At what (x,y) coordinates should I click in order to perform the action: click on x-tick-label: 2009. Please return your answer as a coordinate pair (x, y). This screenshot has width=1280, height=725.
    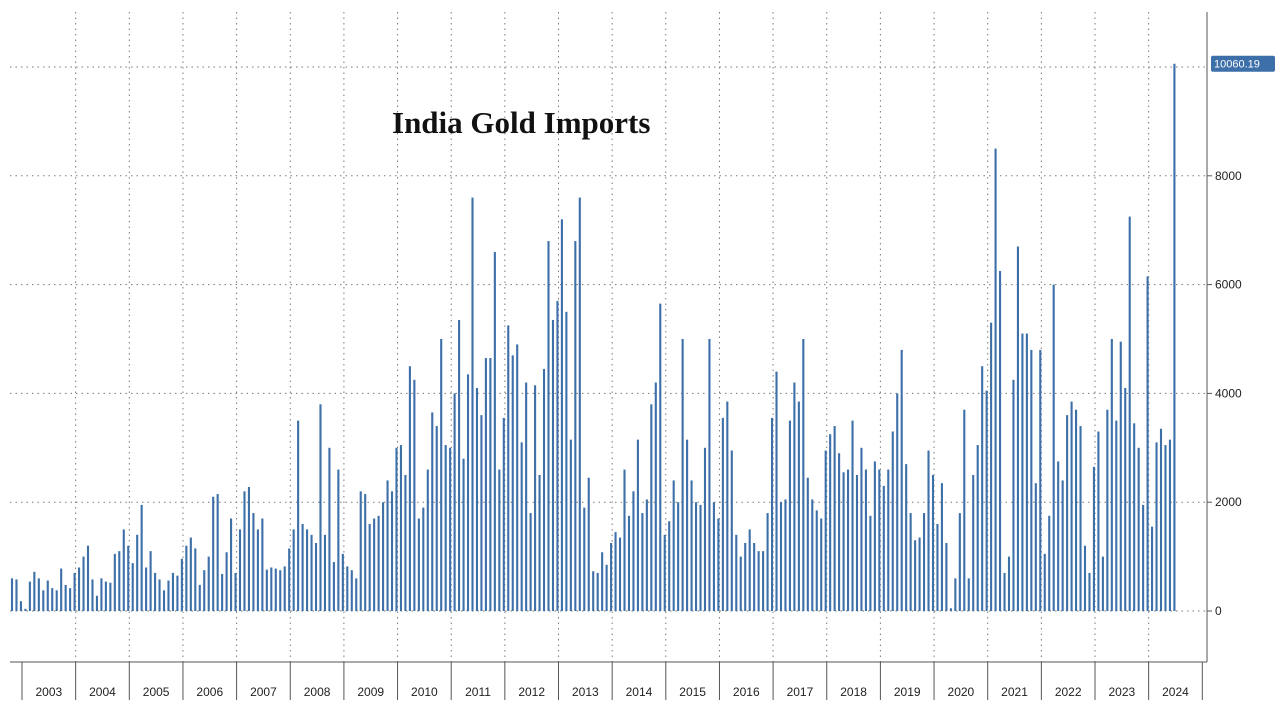
    Looking at the image, I should click on (370, 692).